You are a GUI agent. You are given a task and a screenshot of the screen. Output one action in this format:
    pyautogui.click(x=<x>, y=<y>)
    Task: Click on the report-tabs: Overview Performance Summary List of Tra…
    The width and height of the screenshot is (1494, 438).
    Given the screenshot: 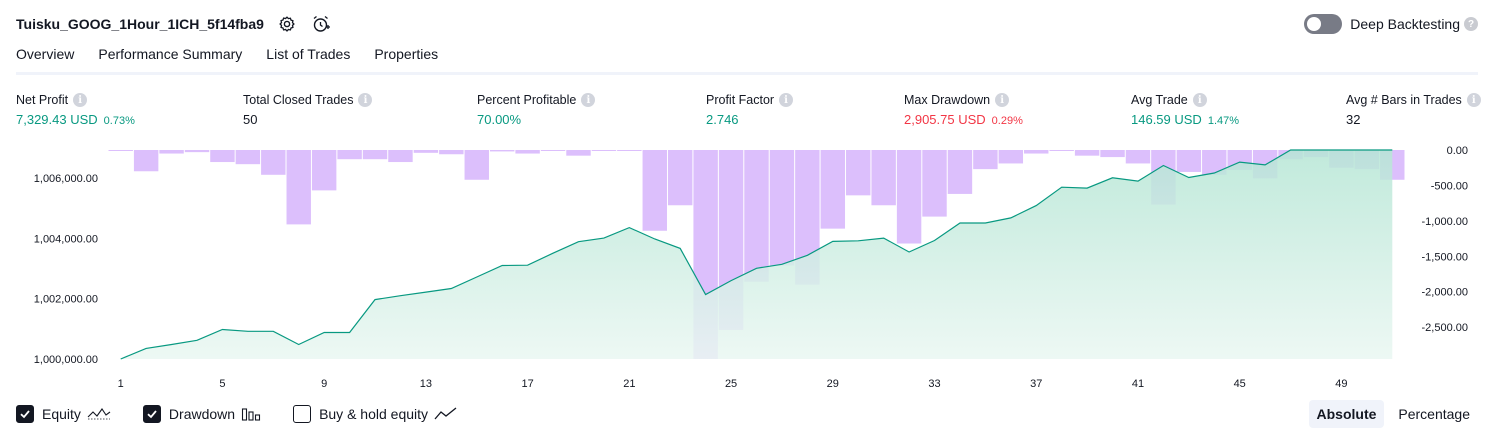 What is the action you would take?
    pyautogui.click(x=239, y=60)
    